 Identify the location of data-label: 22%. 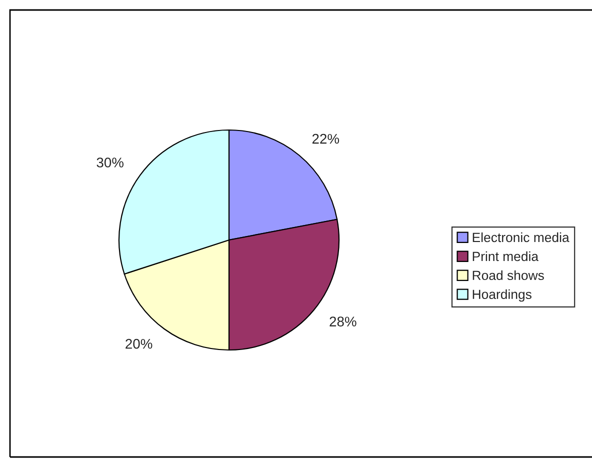
(326, 139).